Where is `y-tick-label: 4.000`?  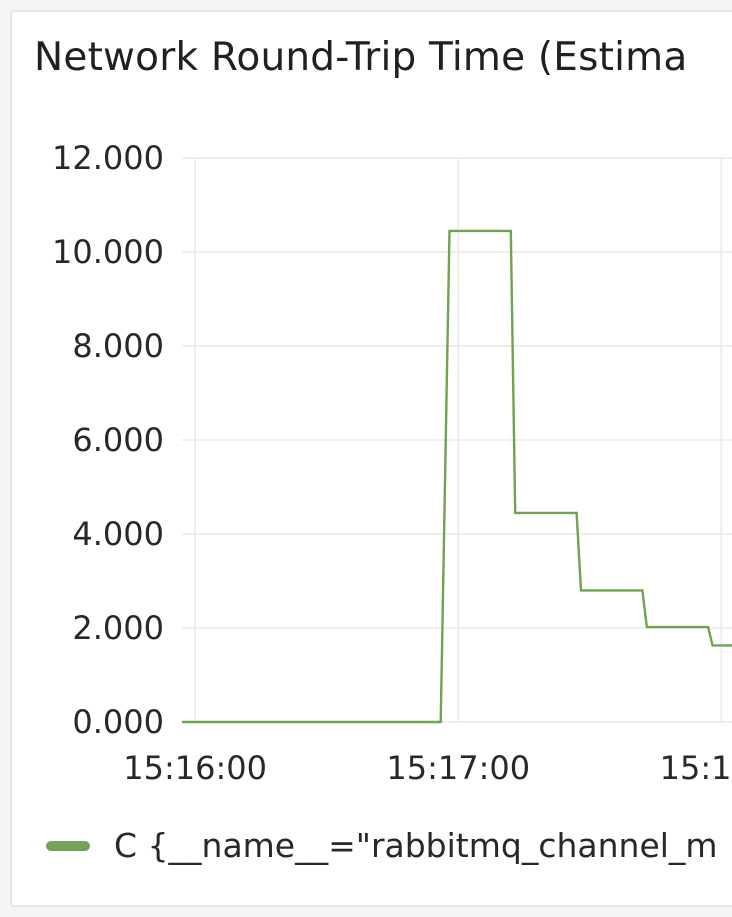
y-tick-label: 4.000 is located at coordinates (118, 534).